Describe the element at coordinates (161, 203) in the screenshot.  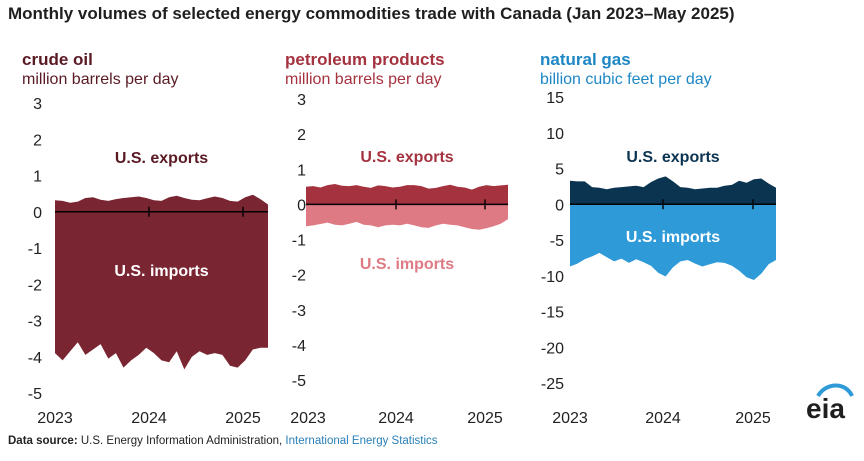
I see `crude-oil-exports-area` at that location.